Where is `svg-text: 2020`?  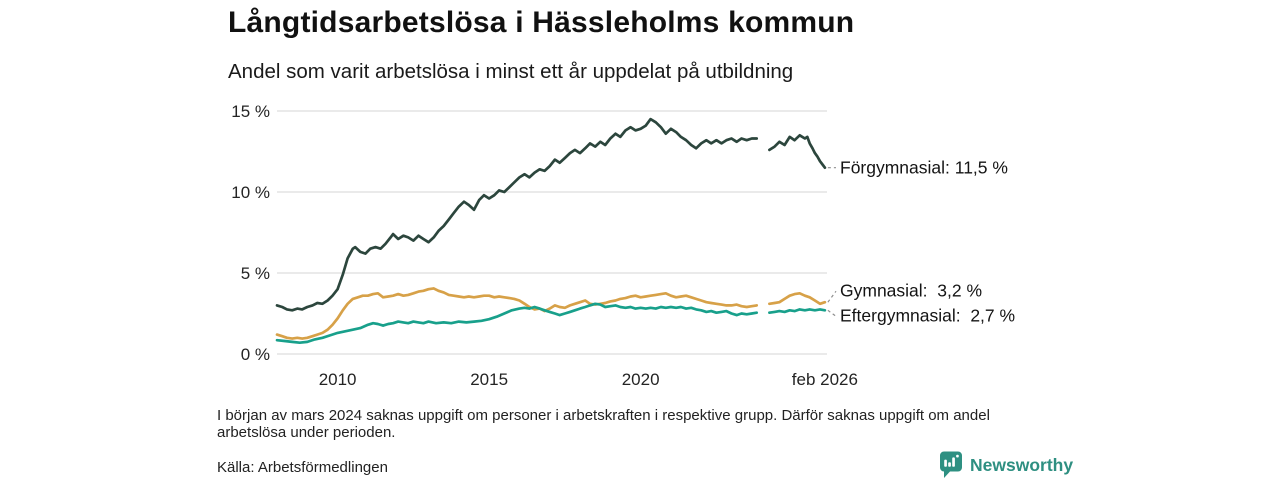
svg-text: 2020 is located at coordinates (641, 379).